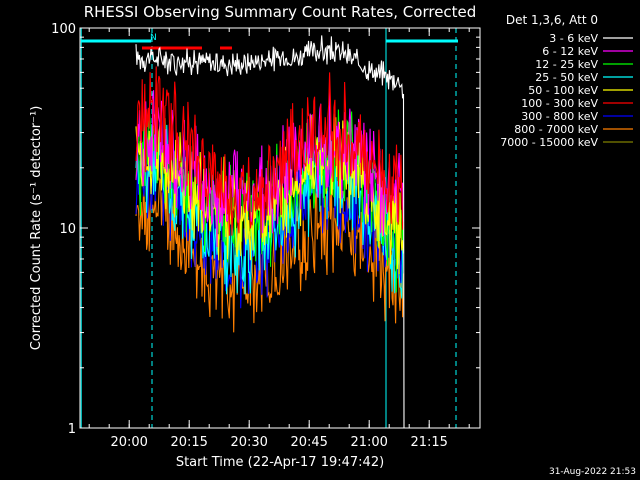 The image size is (640, 480). I want to click on y-axis-label: Corrected Count Rate (s⁻¹ detector⁻¹), so click(36, 228).